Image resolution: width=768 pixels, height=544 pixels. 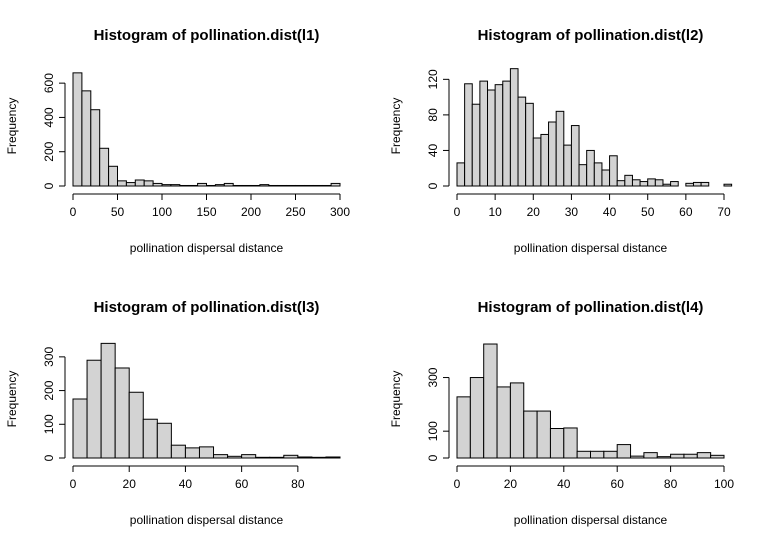 What do you see at coordinates (295, 212) in the screenshot?
I see `x-tick-label: 250` at bounding box center [295, 212].